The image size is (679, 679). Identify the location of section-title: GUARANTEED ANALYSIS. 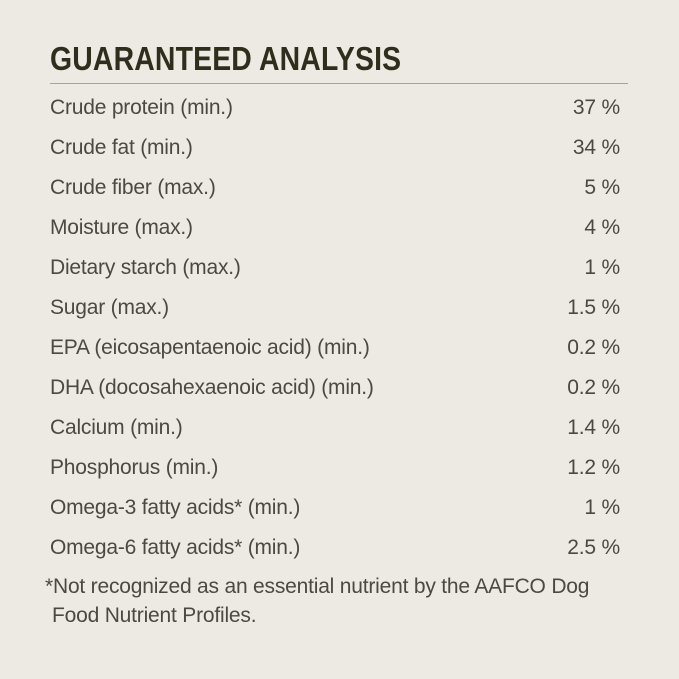
(226, 58).